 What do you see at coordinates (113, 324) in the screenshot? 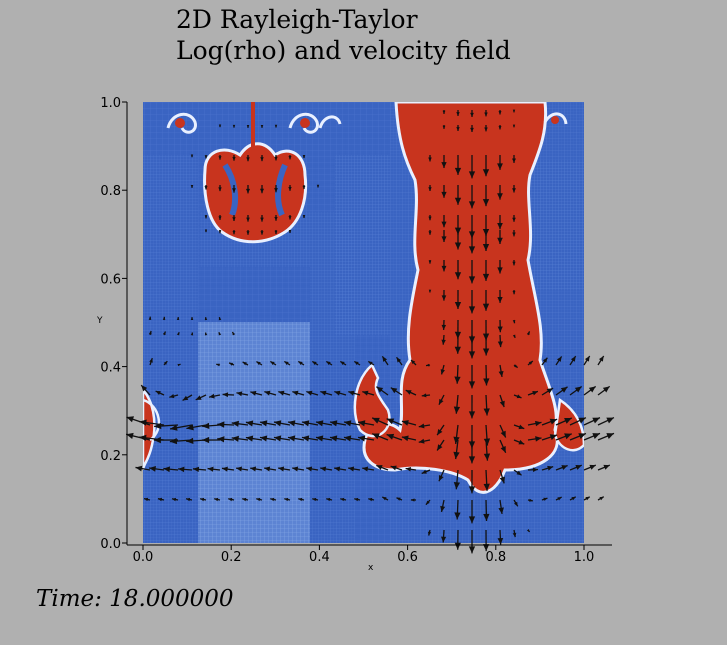
I see `y-axis-ticks: 0.0 0.2 0.4 0.6 0.8 1.0` at bounding box center [113, 324].